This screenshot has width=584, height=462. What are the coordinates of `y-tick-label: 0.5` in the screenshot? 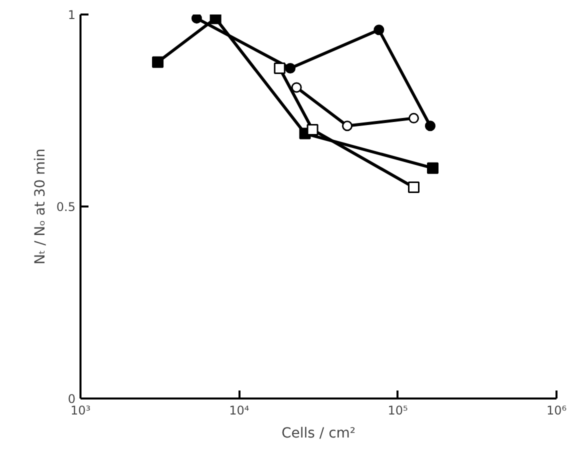 It's located at (66, 207).